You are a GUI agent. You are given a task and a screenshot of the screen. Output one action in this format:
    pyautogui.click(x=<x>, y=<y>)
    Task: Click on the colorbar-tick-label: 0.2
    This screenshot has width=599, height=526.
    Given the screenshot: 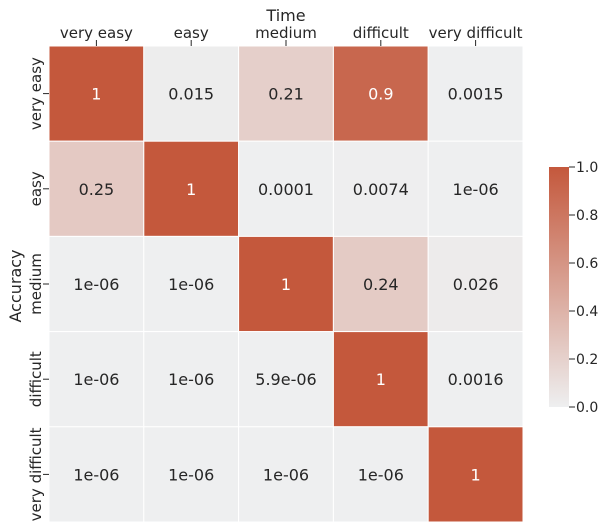 What is the action you would take?
    pyautogui.click(x=587, y=360)
    